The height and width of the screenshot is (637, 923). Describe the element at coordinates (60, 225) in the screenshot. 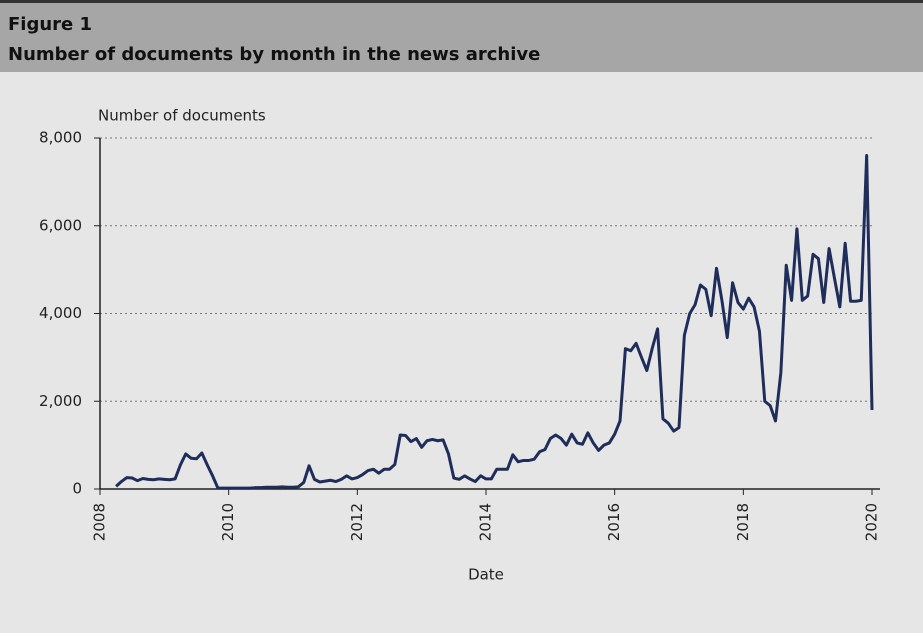

I see `y-tick-label: 6,000` at that location.